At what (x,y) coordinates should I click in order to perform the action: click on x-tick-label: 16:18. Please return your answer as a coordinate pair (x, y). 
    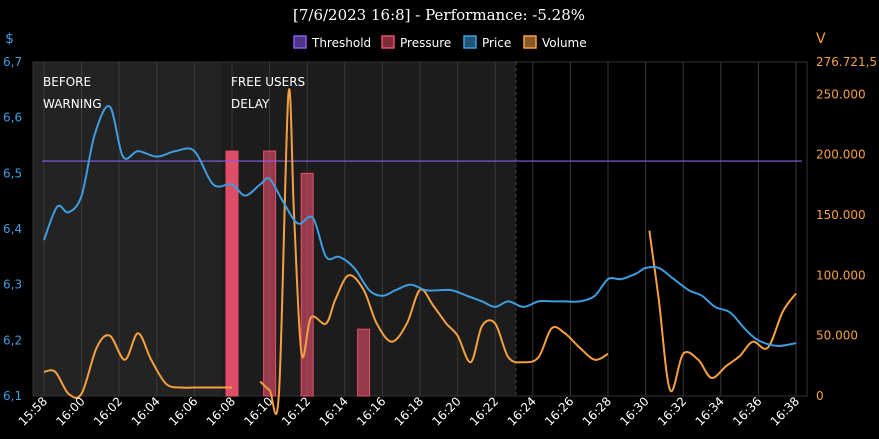
    Looking at the image, I should click on (409, 411).